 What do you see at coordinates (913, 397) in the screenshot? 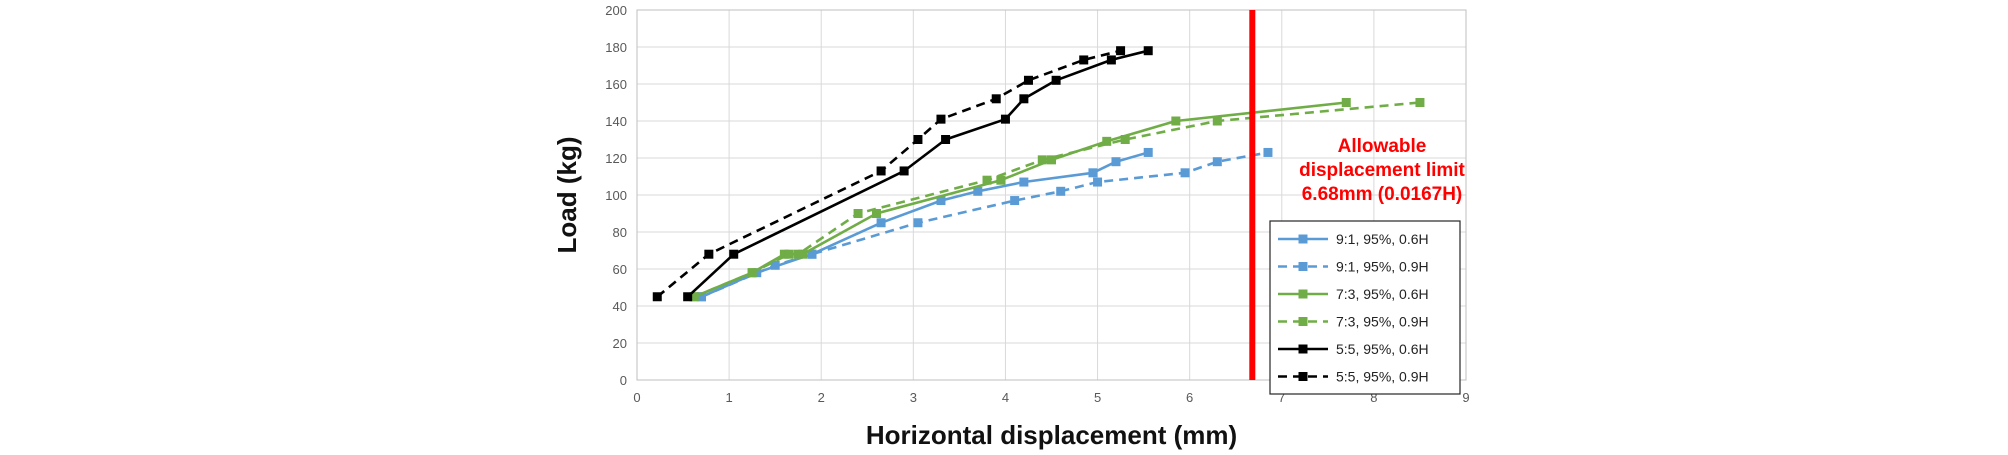
I see `x-tick-label: 3` at bounding box center [913, 397].